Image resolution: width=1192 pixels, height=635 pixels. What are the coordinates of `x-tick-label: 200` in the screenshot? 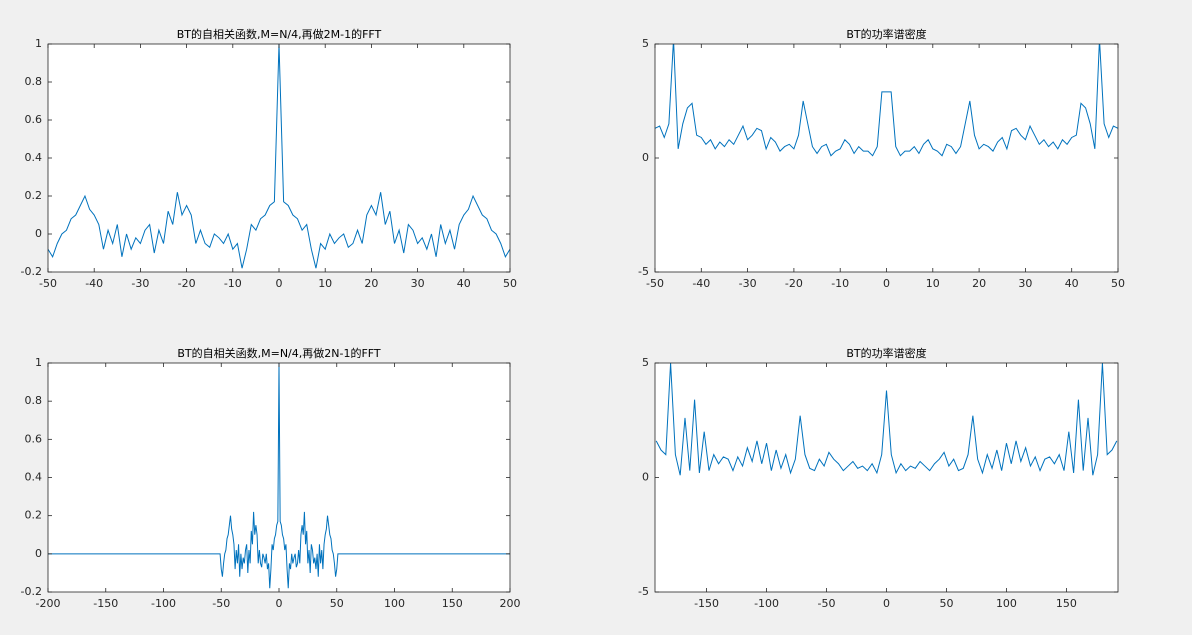 It's located at (510, 603).